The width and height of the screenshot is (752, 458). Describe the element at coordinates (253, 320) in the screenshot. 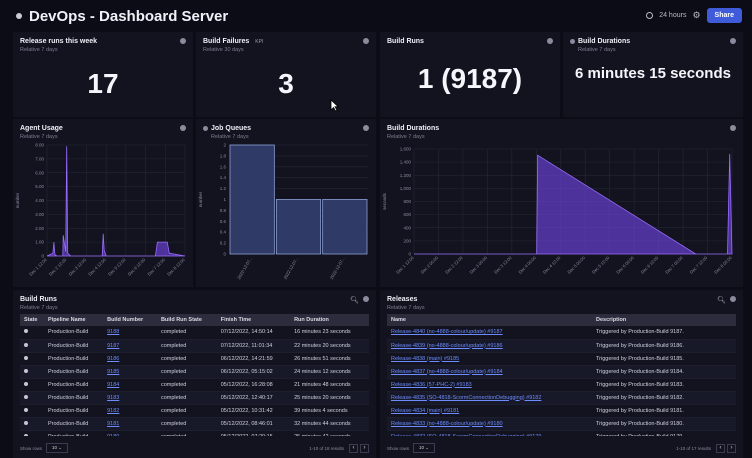

I see `column-header: Finish Time` at that location.